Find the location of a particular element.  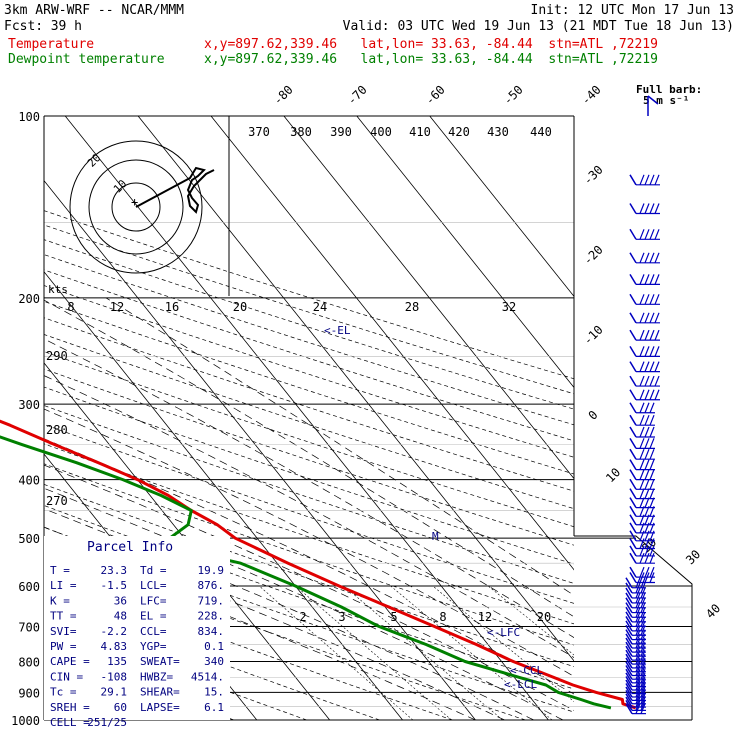

fcst-label: Fcst: is located at coordinates (23, 26).